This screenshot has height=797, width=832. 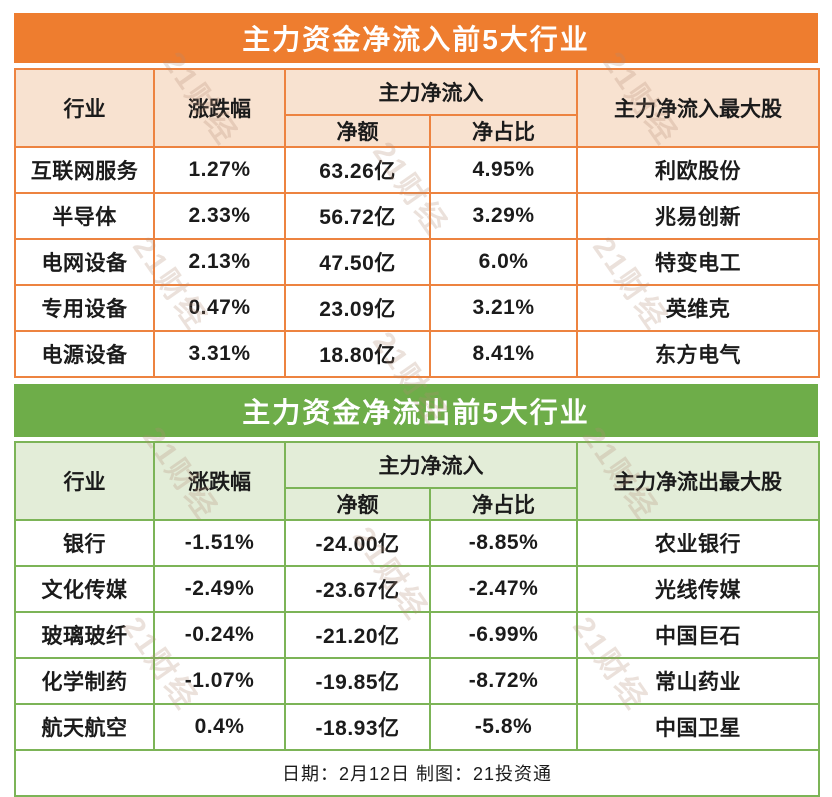 What do you see at coordinates (698, 681) in the screenshot?
I see `cell-top-stock: 常山药业` at bounding box center [698, 681].